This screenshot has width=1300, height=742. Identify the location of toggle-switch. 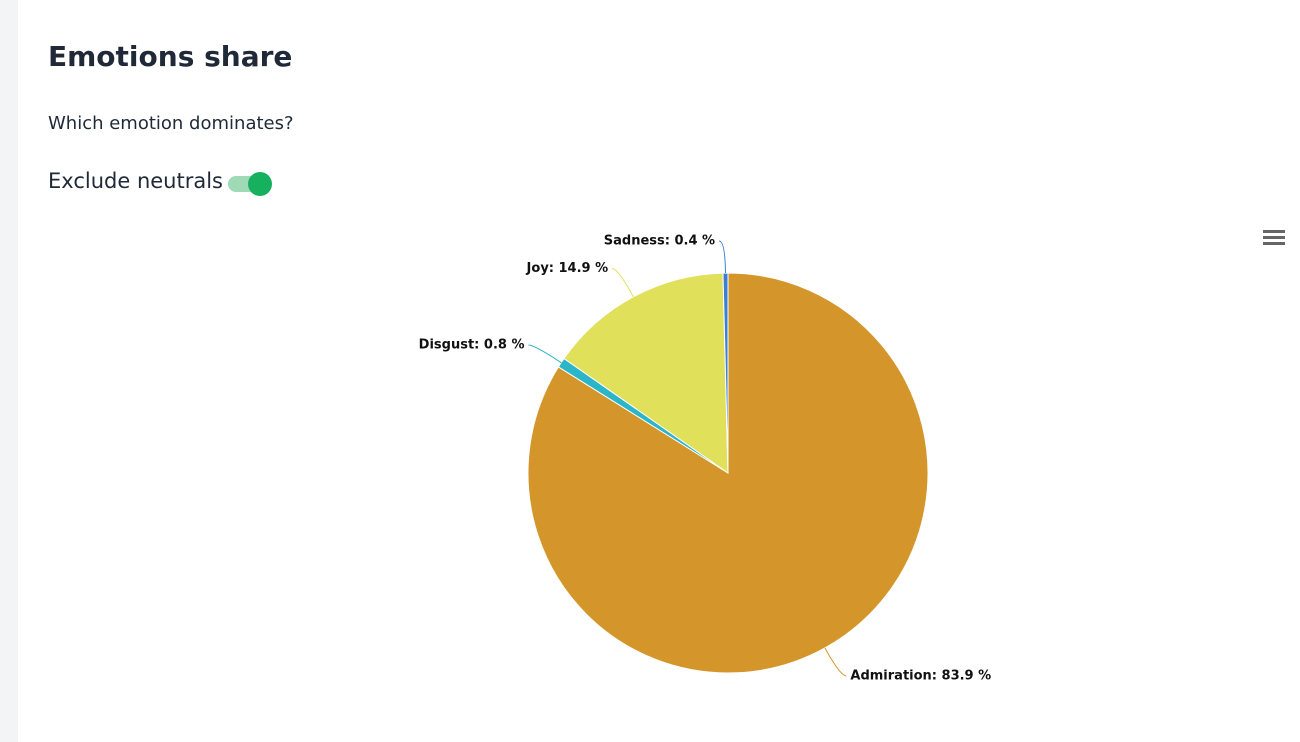
(250, 184).